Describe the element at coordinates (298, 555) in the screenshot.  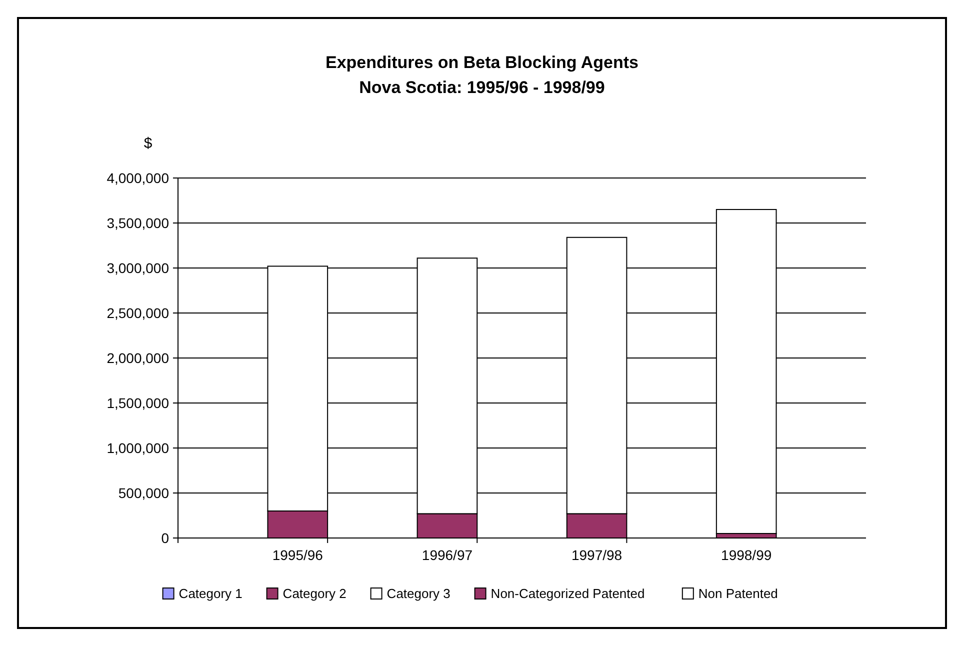
I see `x-tick-label: 1995/96` at that location.